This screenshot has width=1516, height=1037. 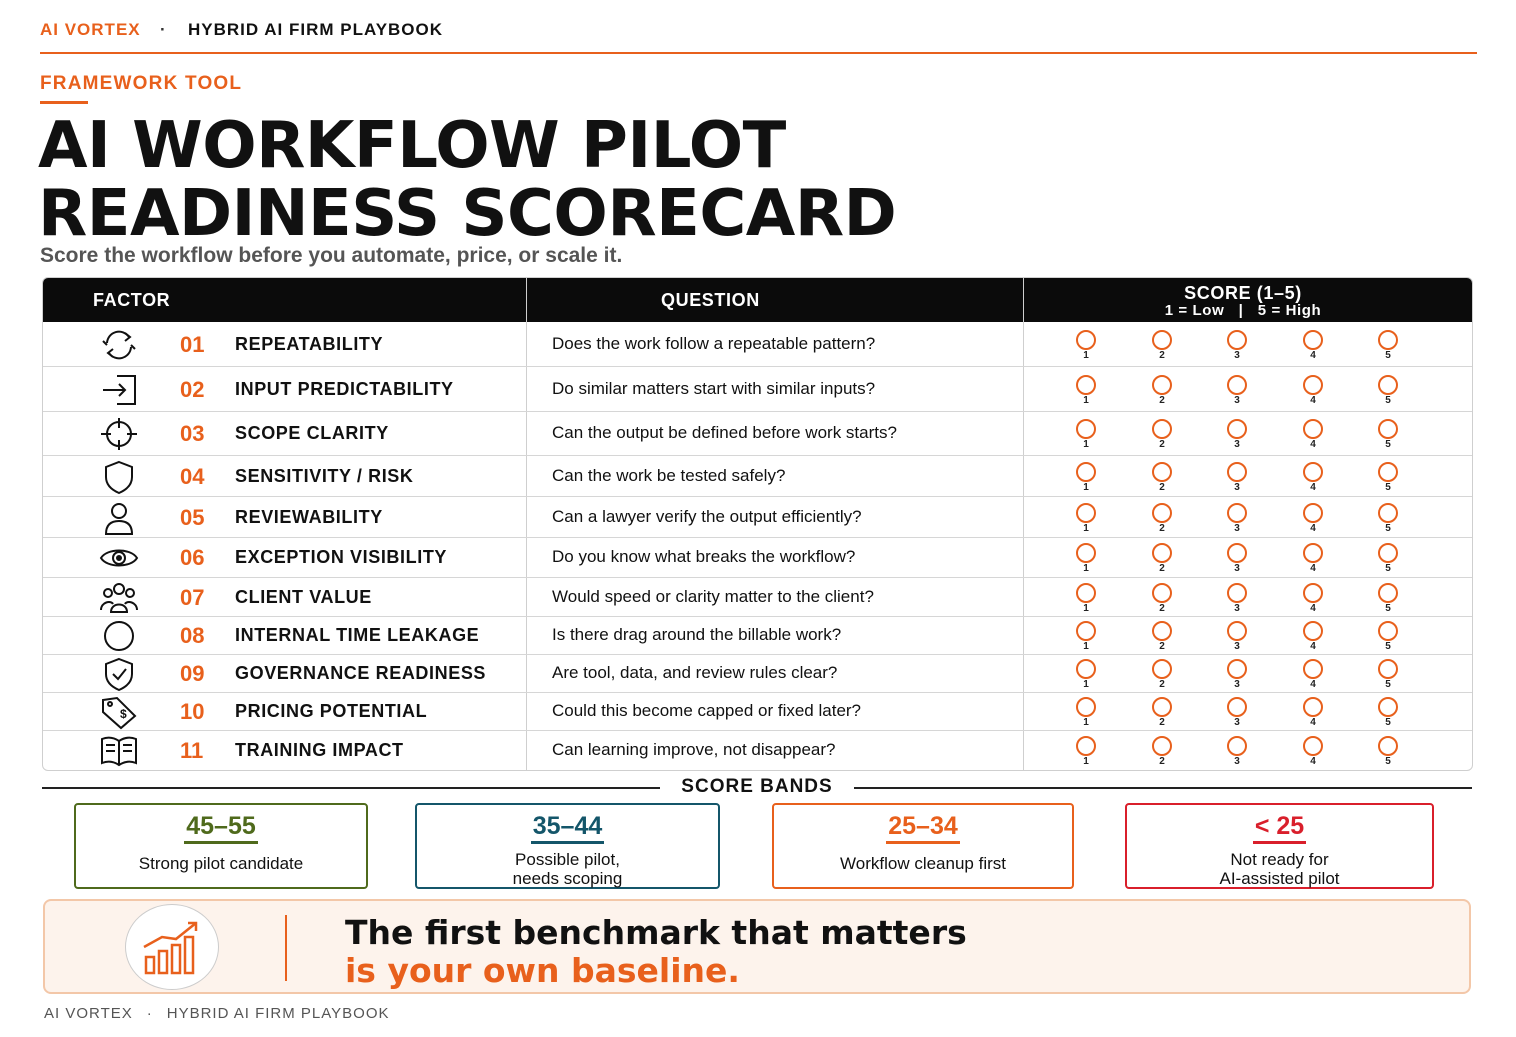 What do you see at coordinates (1388, 608) in the screenshot?
I see `score-value-label: 5` at bounding box center [1388, 608].